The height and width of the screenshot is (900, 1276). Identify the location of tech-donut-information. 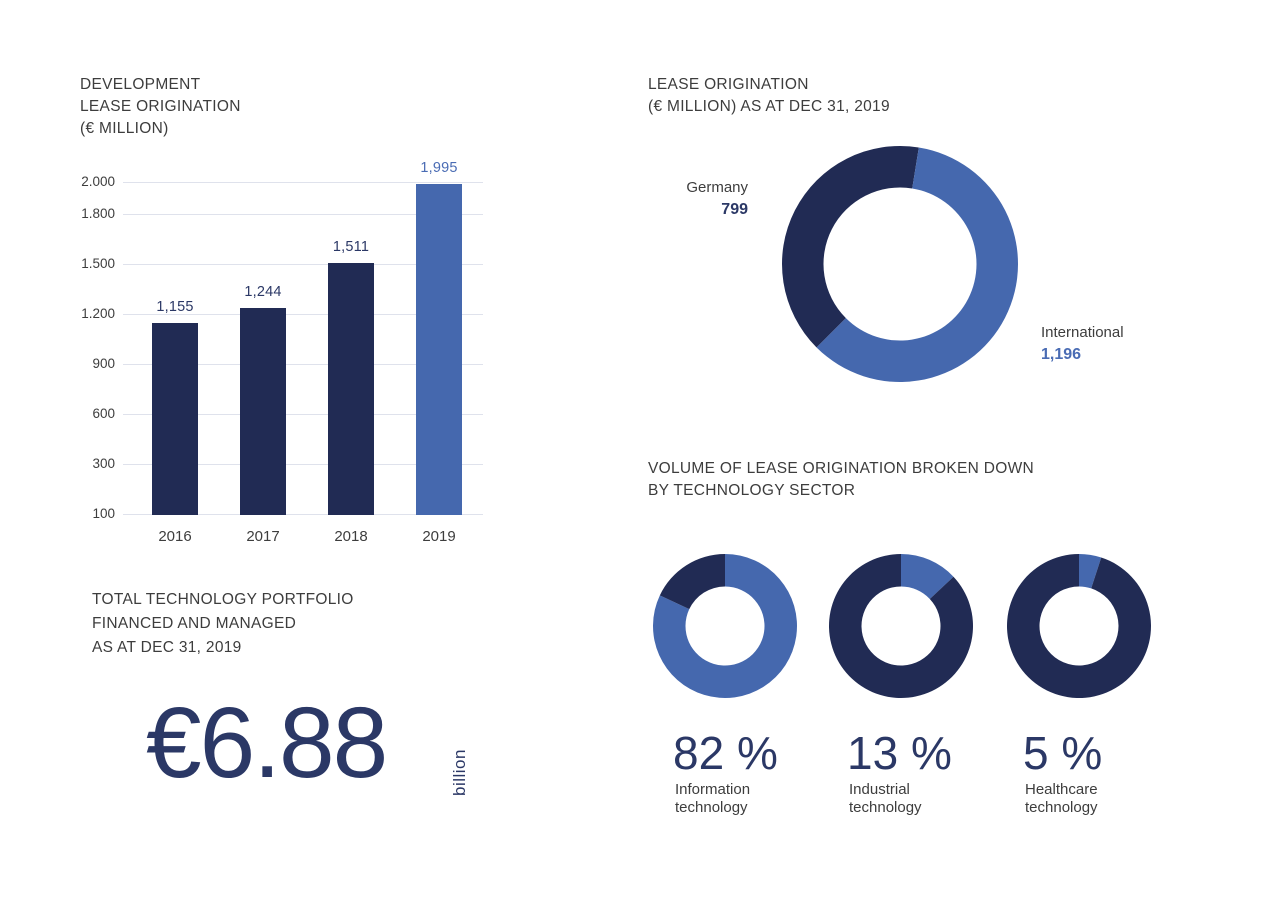
(725, 626).